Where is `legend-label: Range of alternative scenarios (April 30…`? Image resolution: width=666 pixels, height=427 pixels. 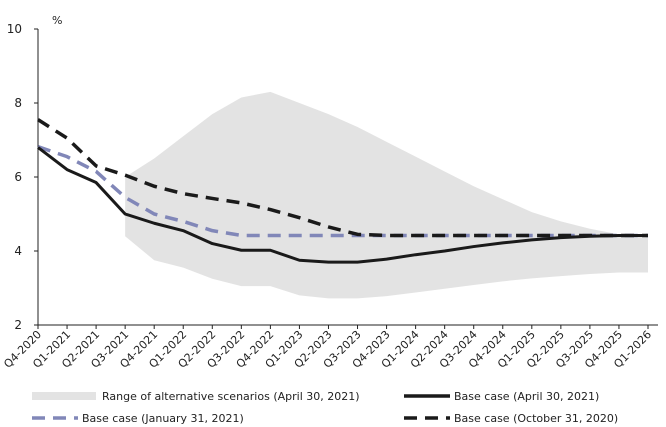 legend-label: Range of alternative scenarios (April 30… is located at coordinates (231, 396).